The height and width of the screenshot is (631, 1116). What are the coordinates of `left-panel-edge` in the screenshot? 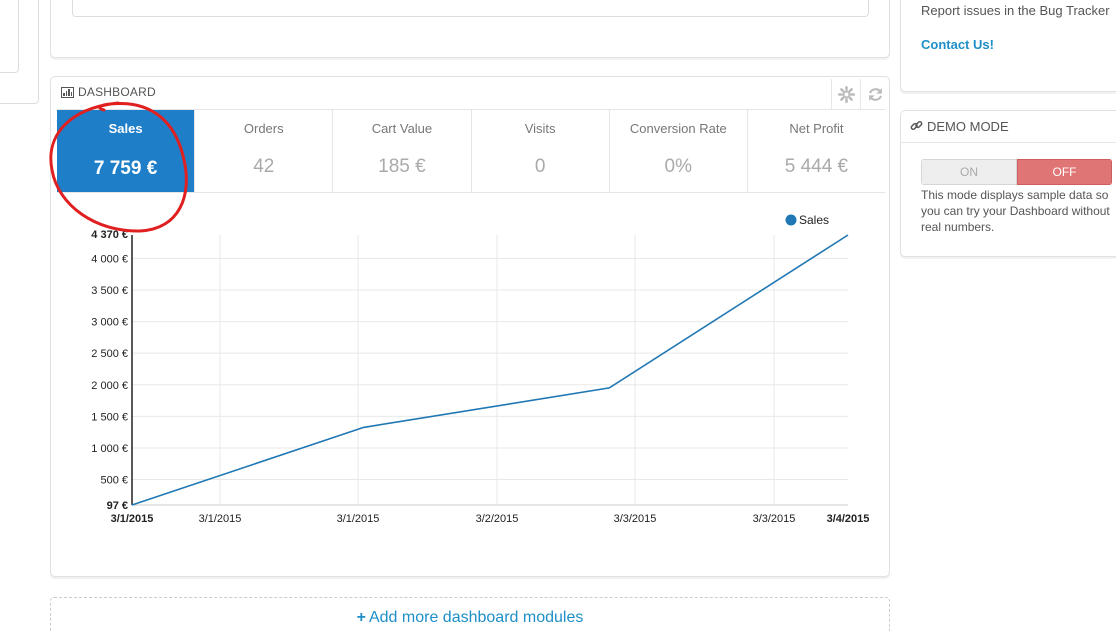 It's located at (19, 52).